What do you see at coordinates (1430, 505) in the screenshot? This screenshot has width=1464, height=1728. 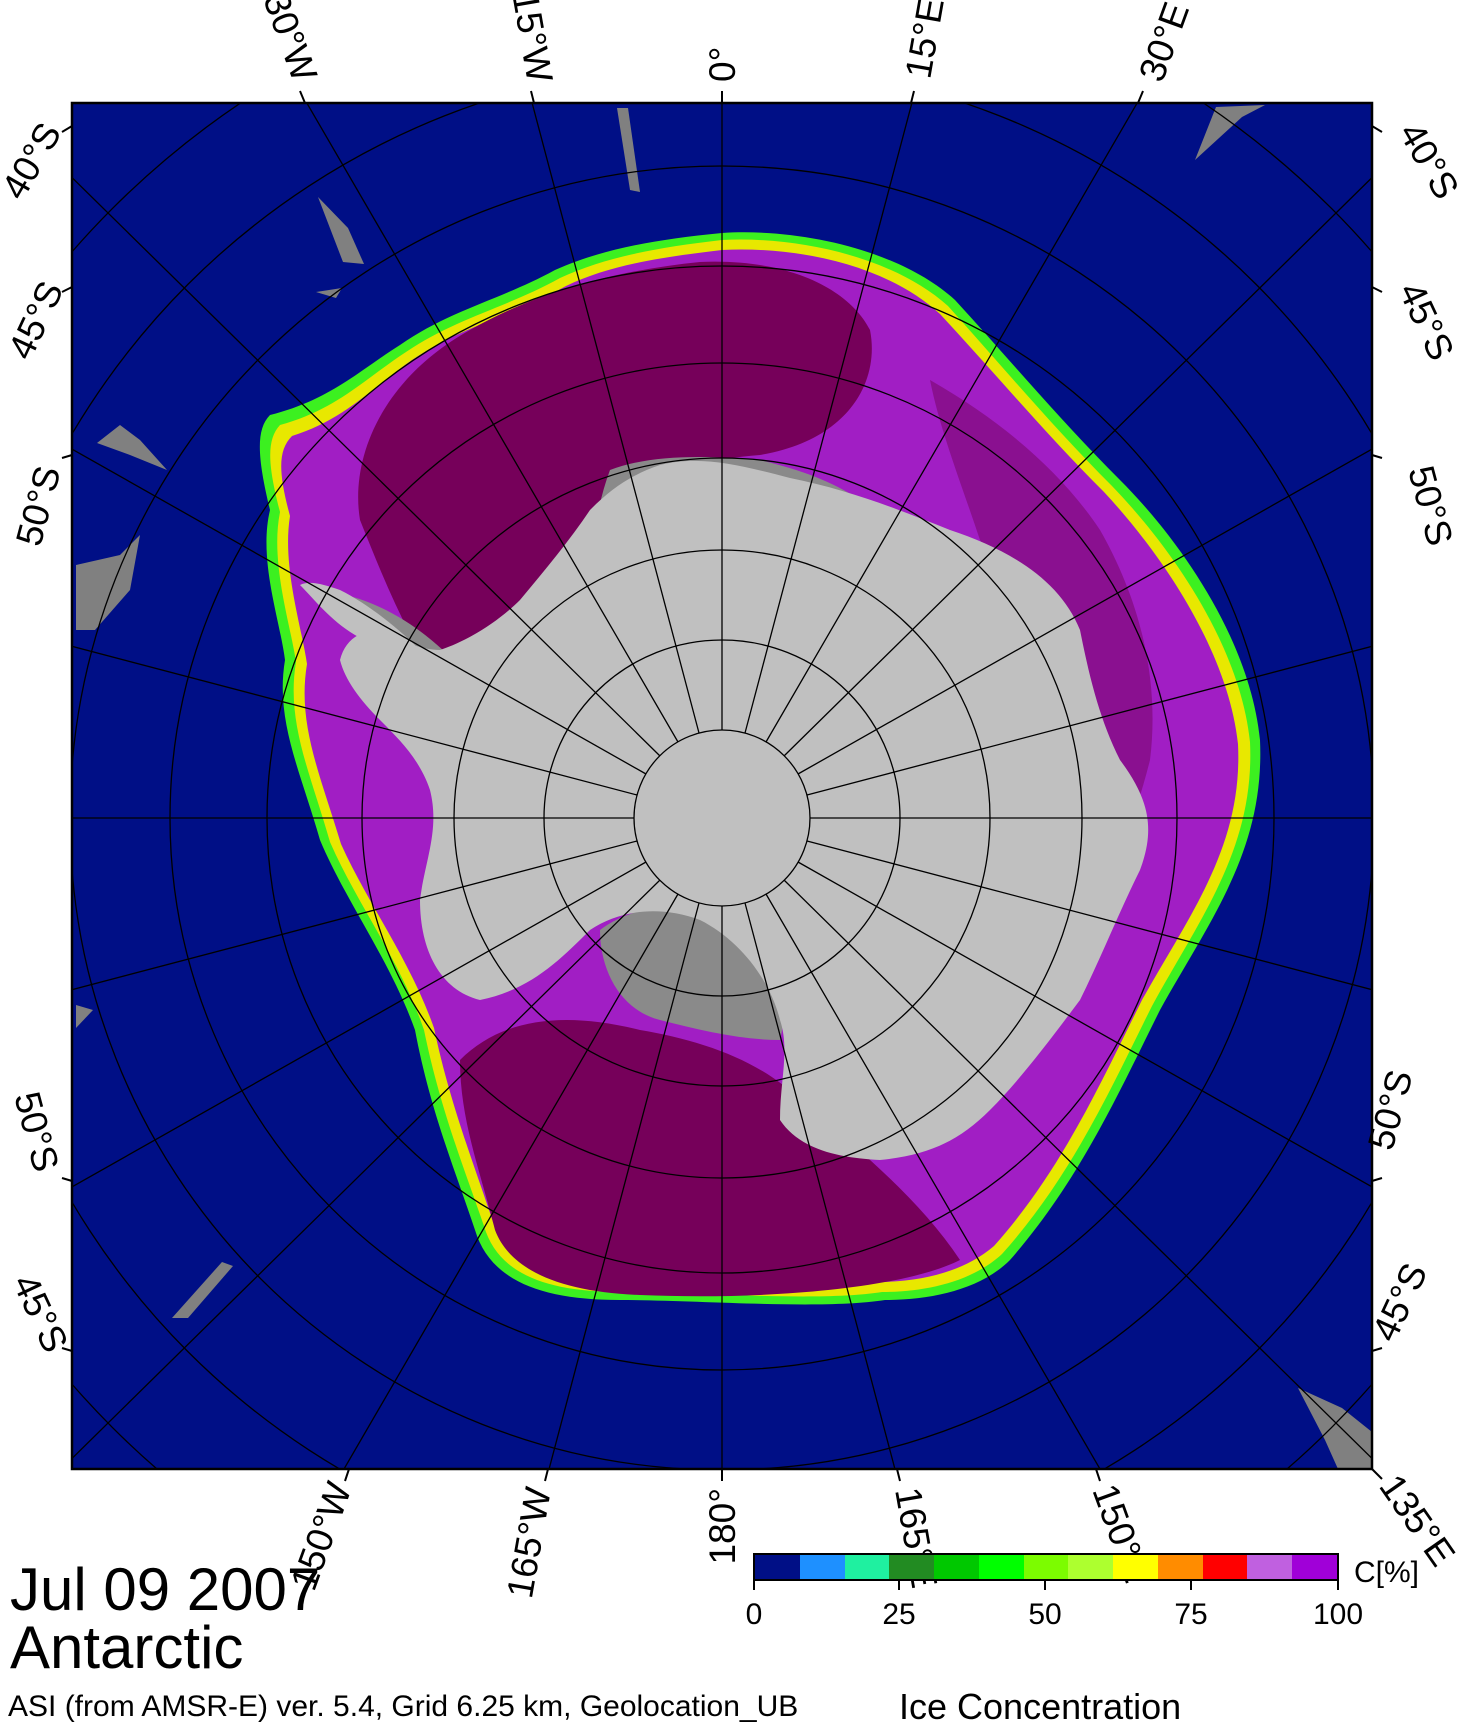 I see `lat-label-right-3: 50°S` at bounding box center [1430, 505].